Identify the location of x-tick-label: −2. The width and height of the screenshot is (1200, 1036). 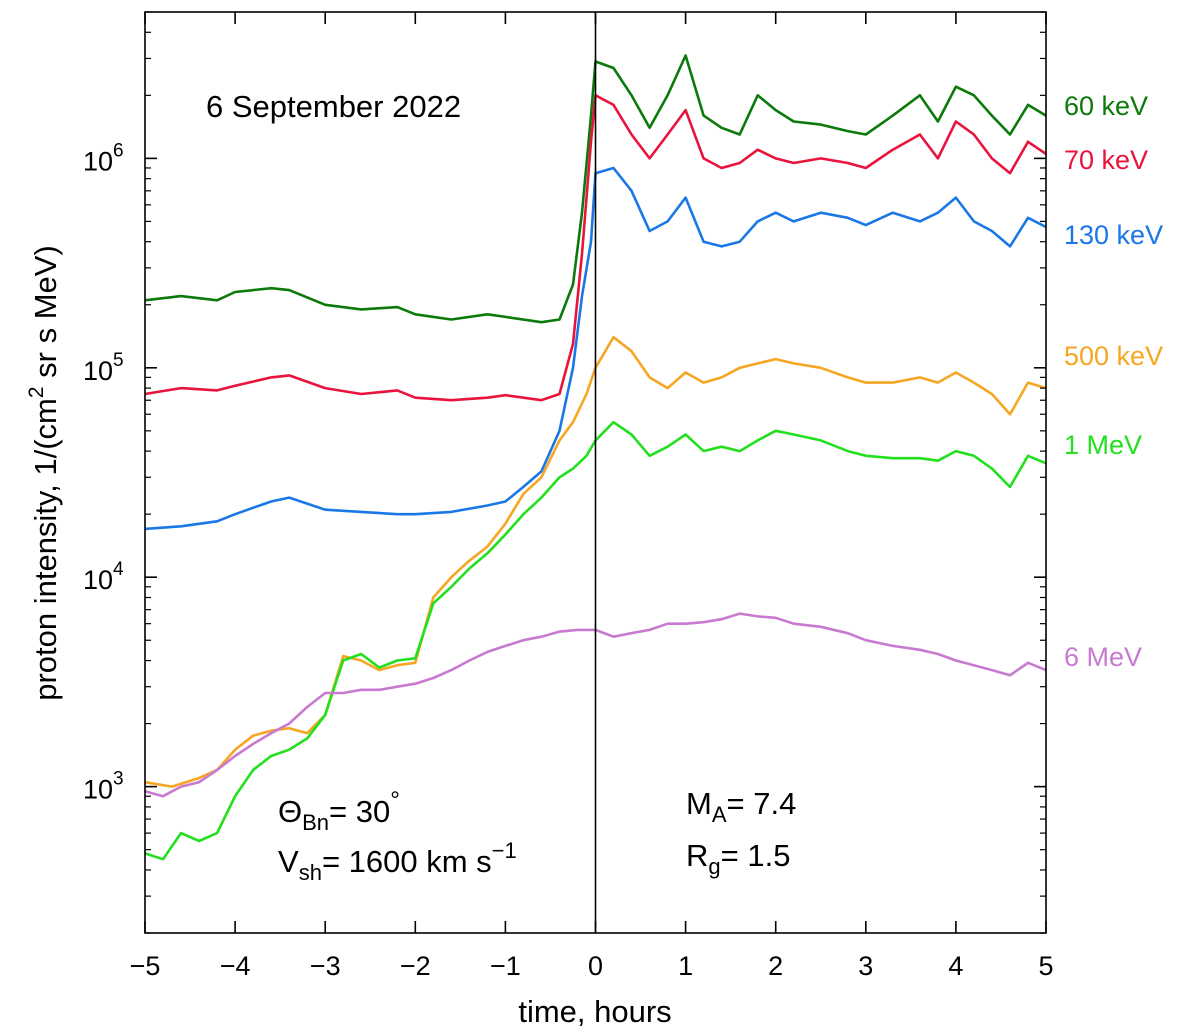
(415, 966).